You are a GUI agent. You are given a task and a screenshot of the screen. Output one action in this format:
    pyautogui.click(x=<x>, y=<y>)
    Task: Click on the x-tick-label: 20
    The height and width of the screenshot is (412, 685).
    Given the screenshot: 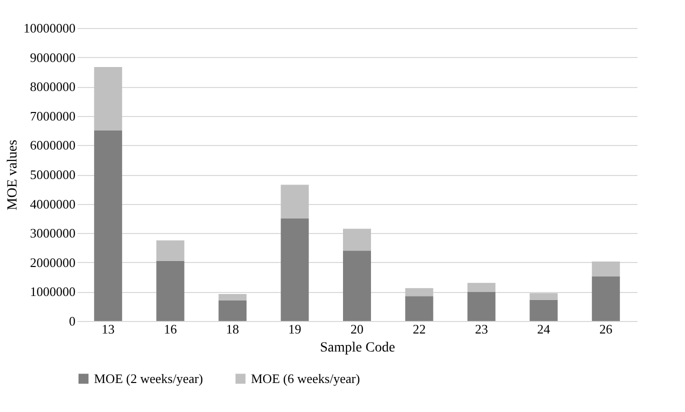 What is the action you would take?
    pyautogui.click(x=357, y=329)
    